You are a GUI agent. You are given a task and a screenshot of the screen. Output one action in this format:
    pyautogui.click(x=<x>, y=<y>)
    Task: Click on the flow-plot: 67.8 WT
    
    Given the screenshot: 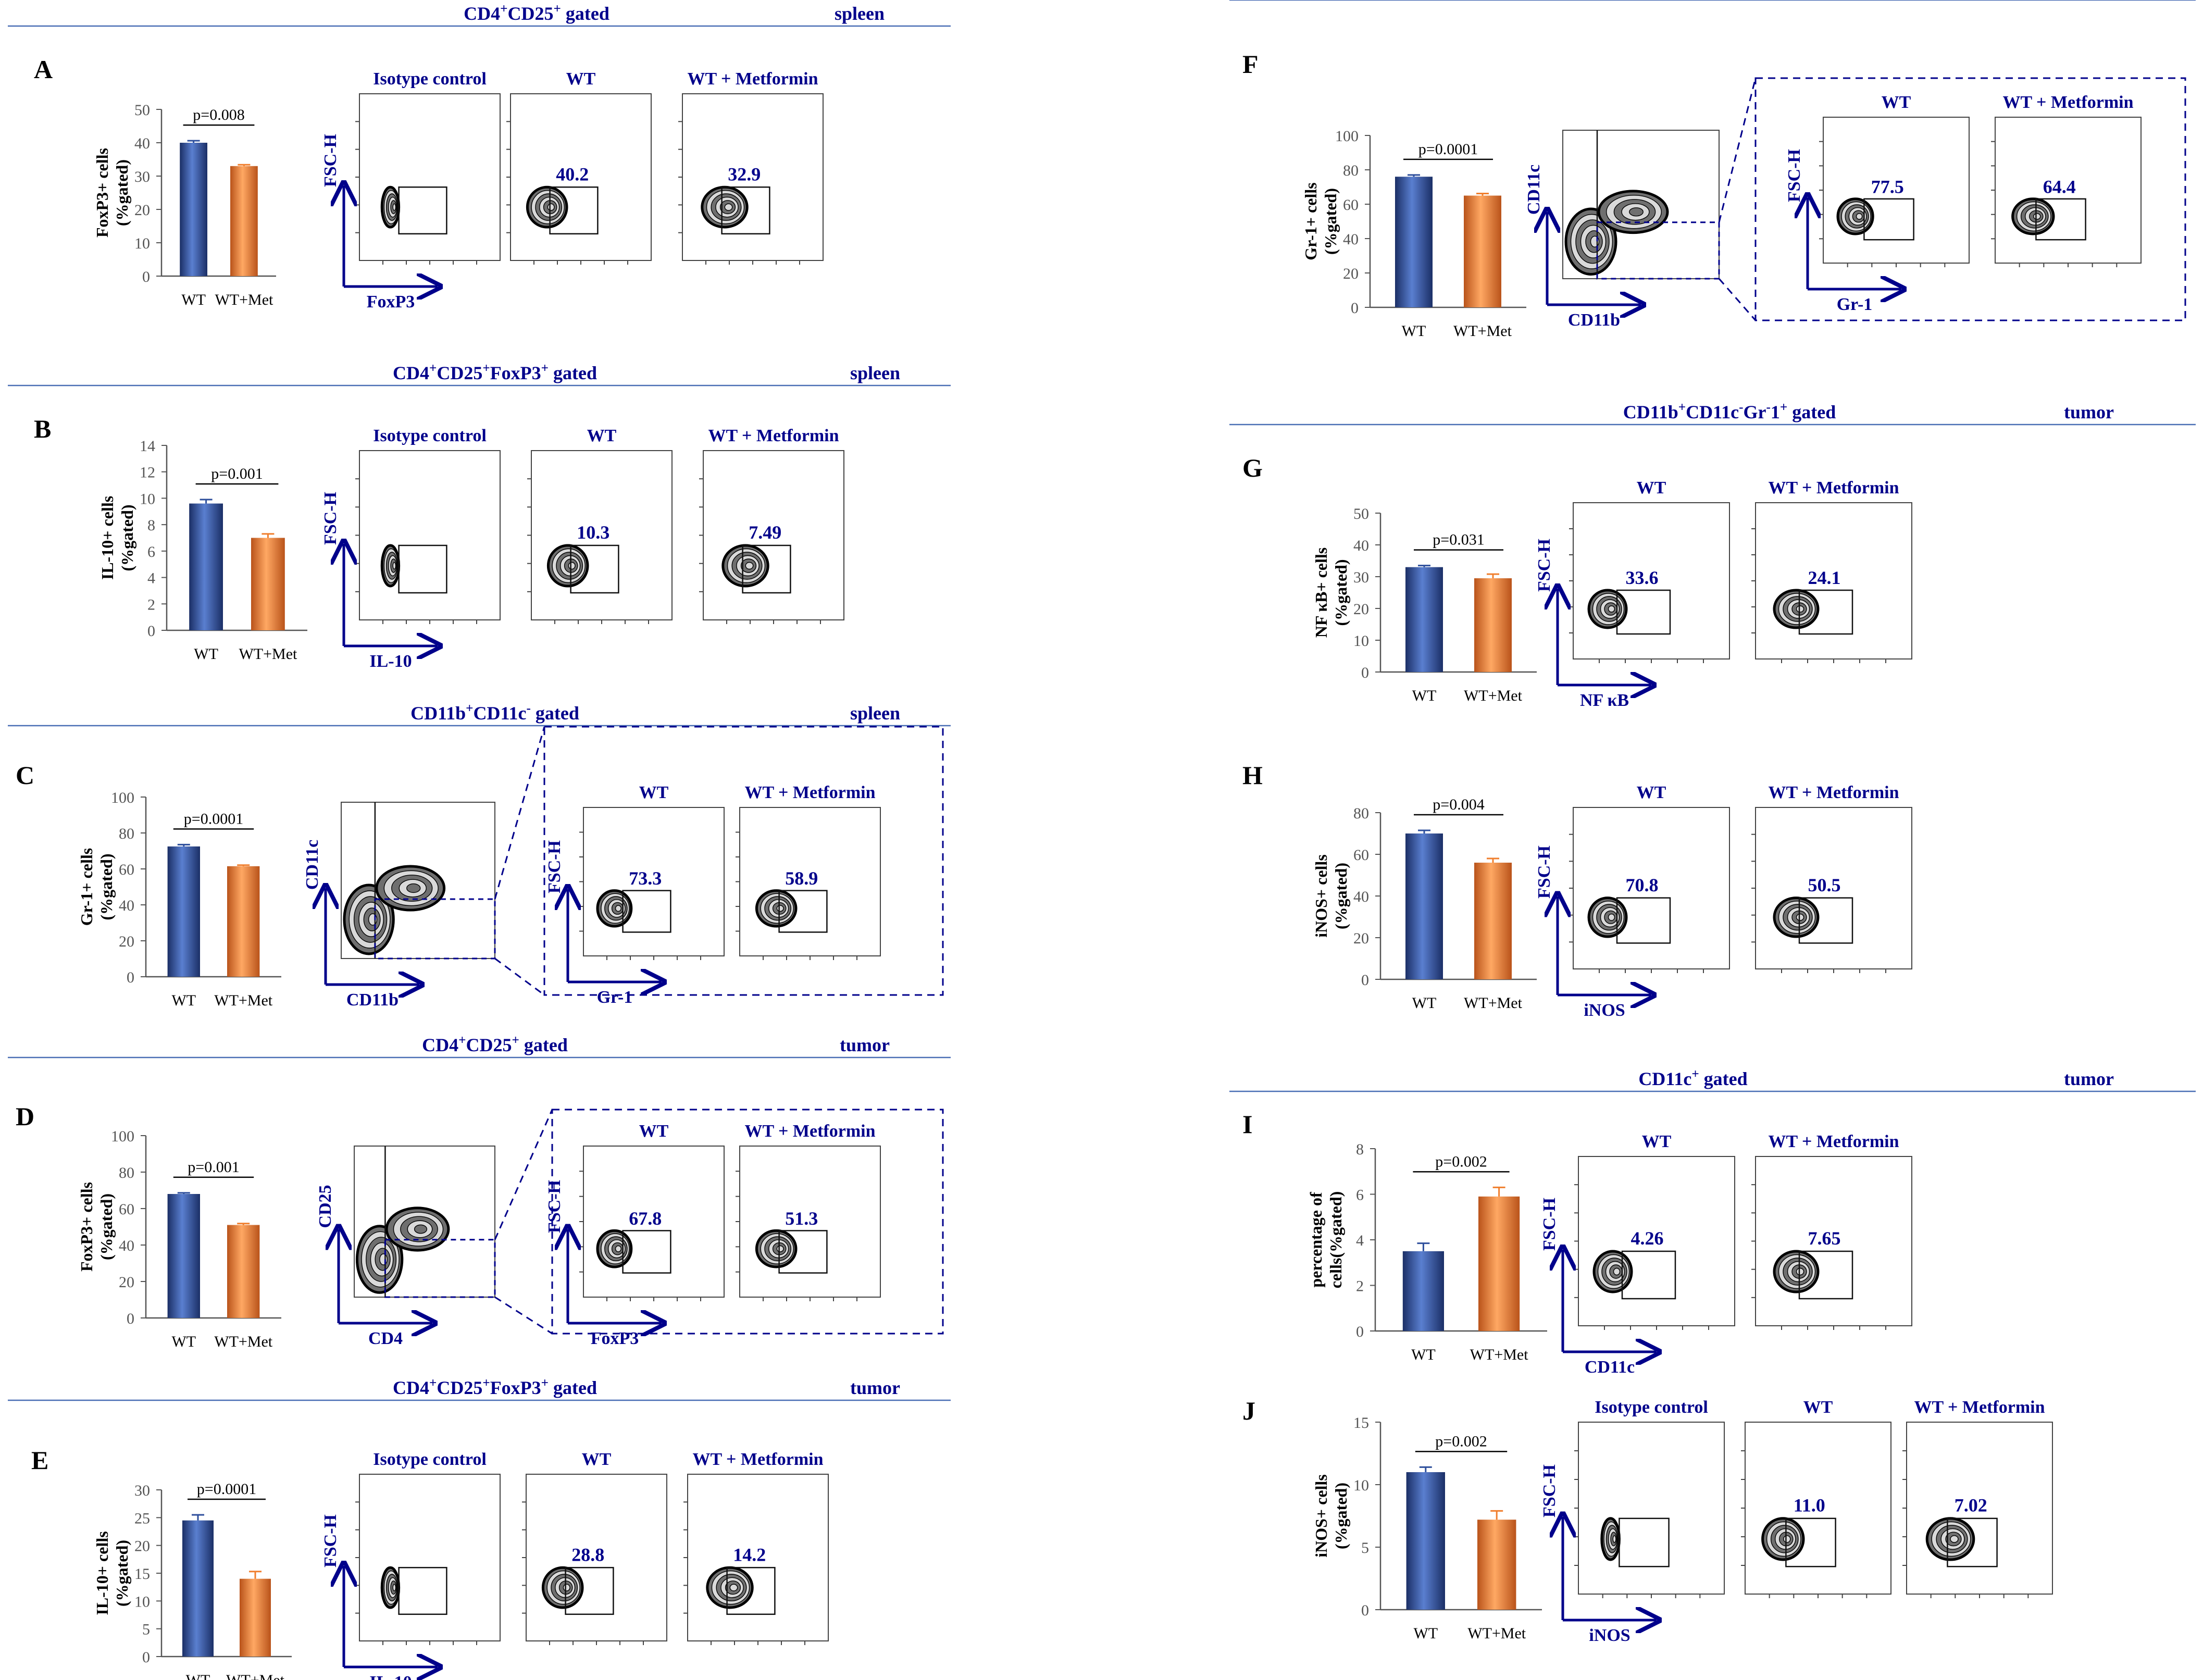 What is the action you would take?
    pyautogui.click(x=652, y=1211)
    